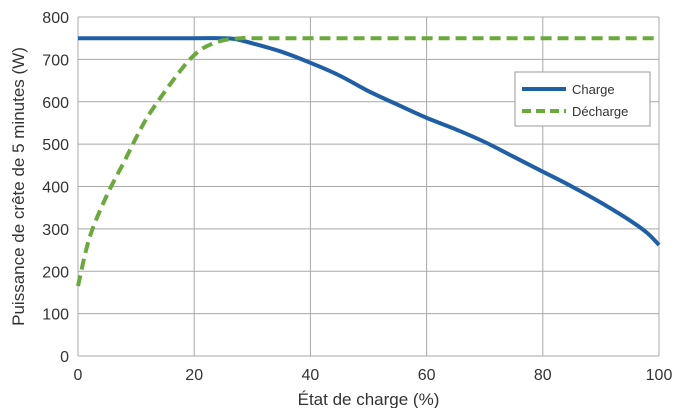 The image size is (676, 408). Describe the element at coordinates (64, 357) in the screenshot. I see `y-tick-label: 0` at that location.